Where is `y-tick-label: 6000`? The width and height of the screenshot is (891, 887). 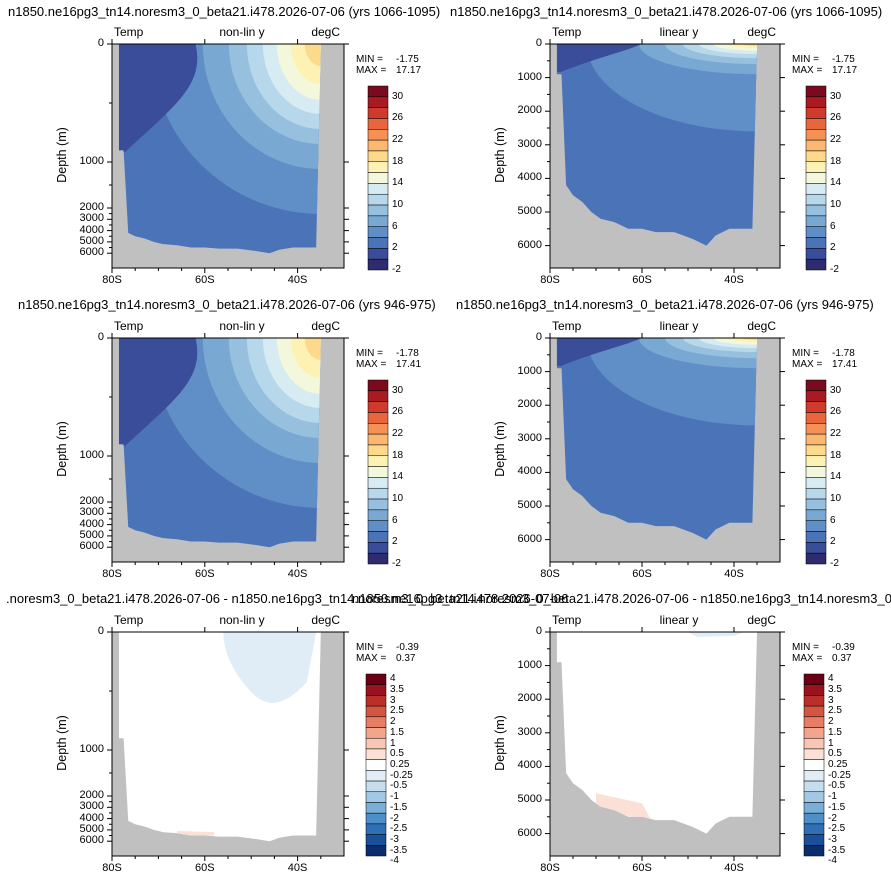 y-tick-label: 6000 is located at coordinates (529, 832).